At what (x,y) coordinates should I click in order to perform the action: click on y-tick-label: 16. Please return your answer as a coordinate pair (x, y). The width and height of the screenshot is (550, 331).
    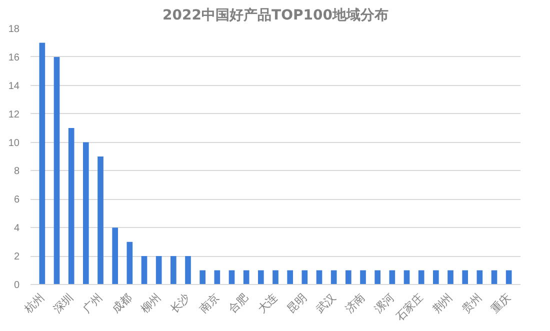
    Looking at the image, I should click on (14, 58).